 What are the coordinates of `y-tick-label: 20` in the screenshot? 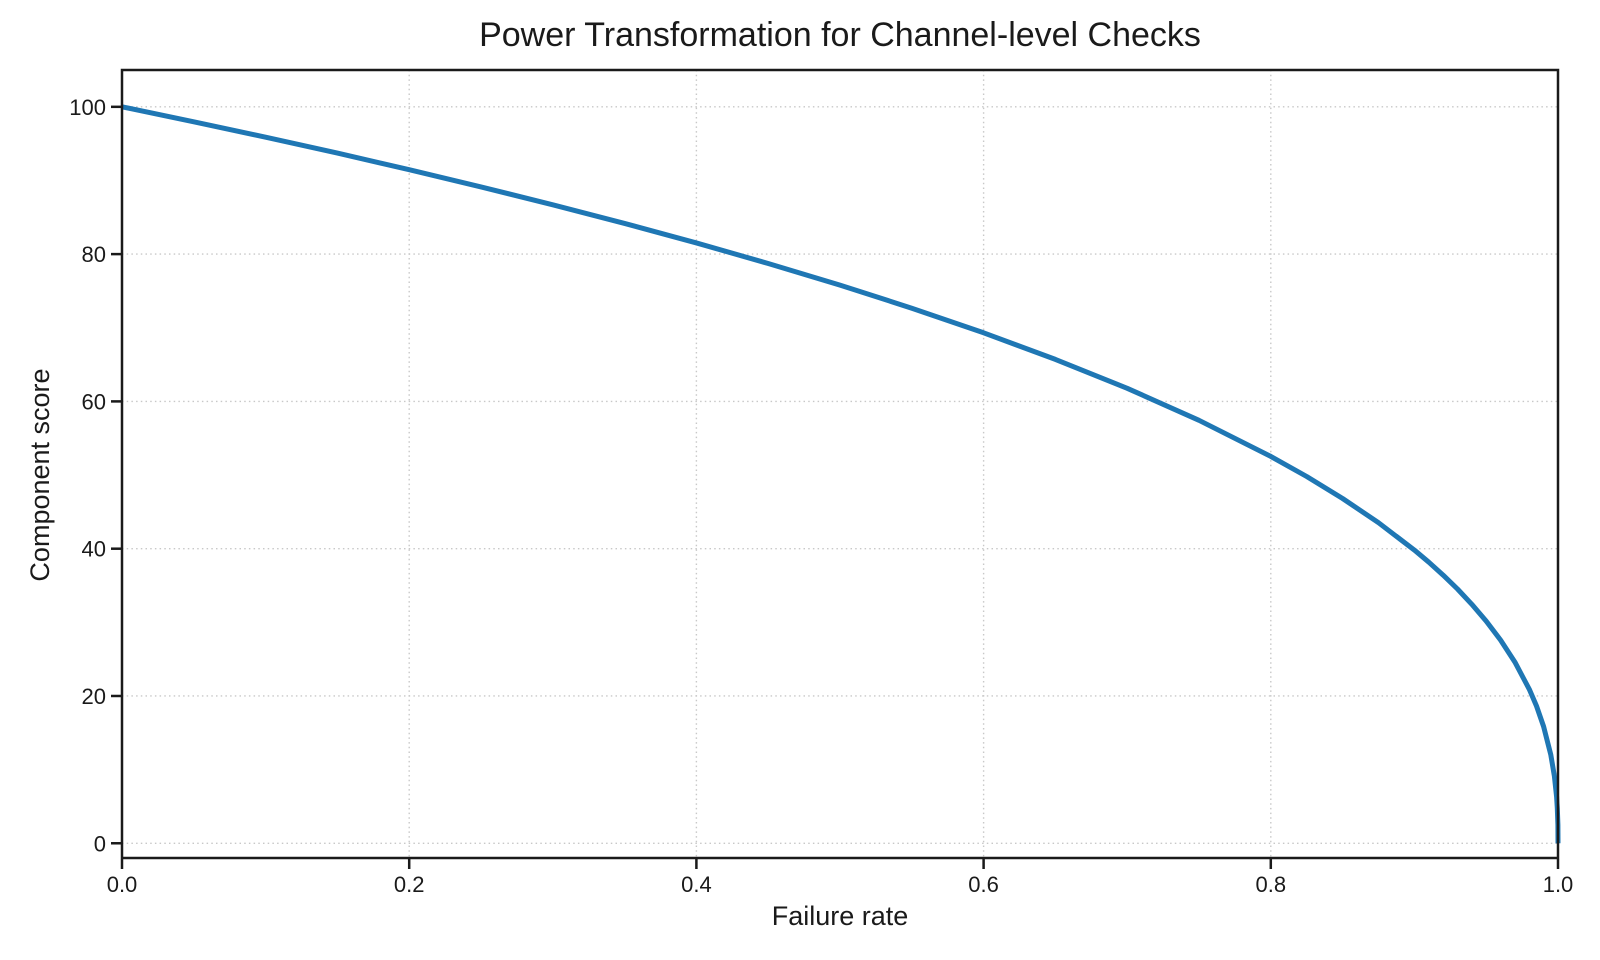 It's located at (94, 696).